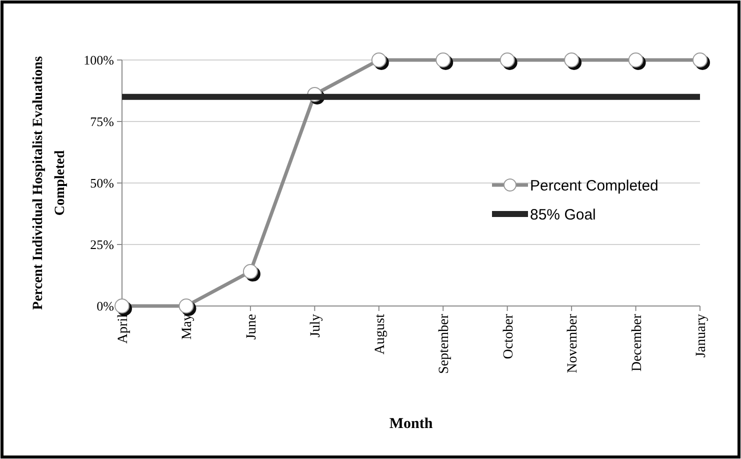  I want to click on y-axis-title: Percent Individual Hospitalist Evaluations Completed, so click(49, 183).